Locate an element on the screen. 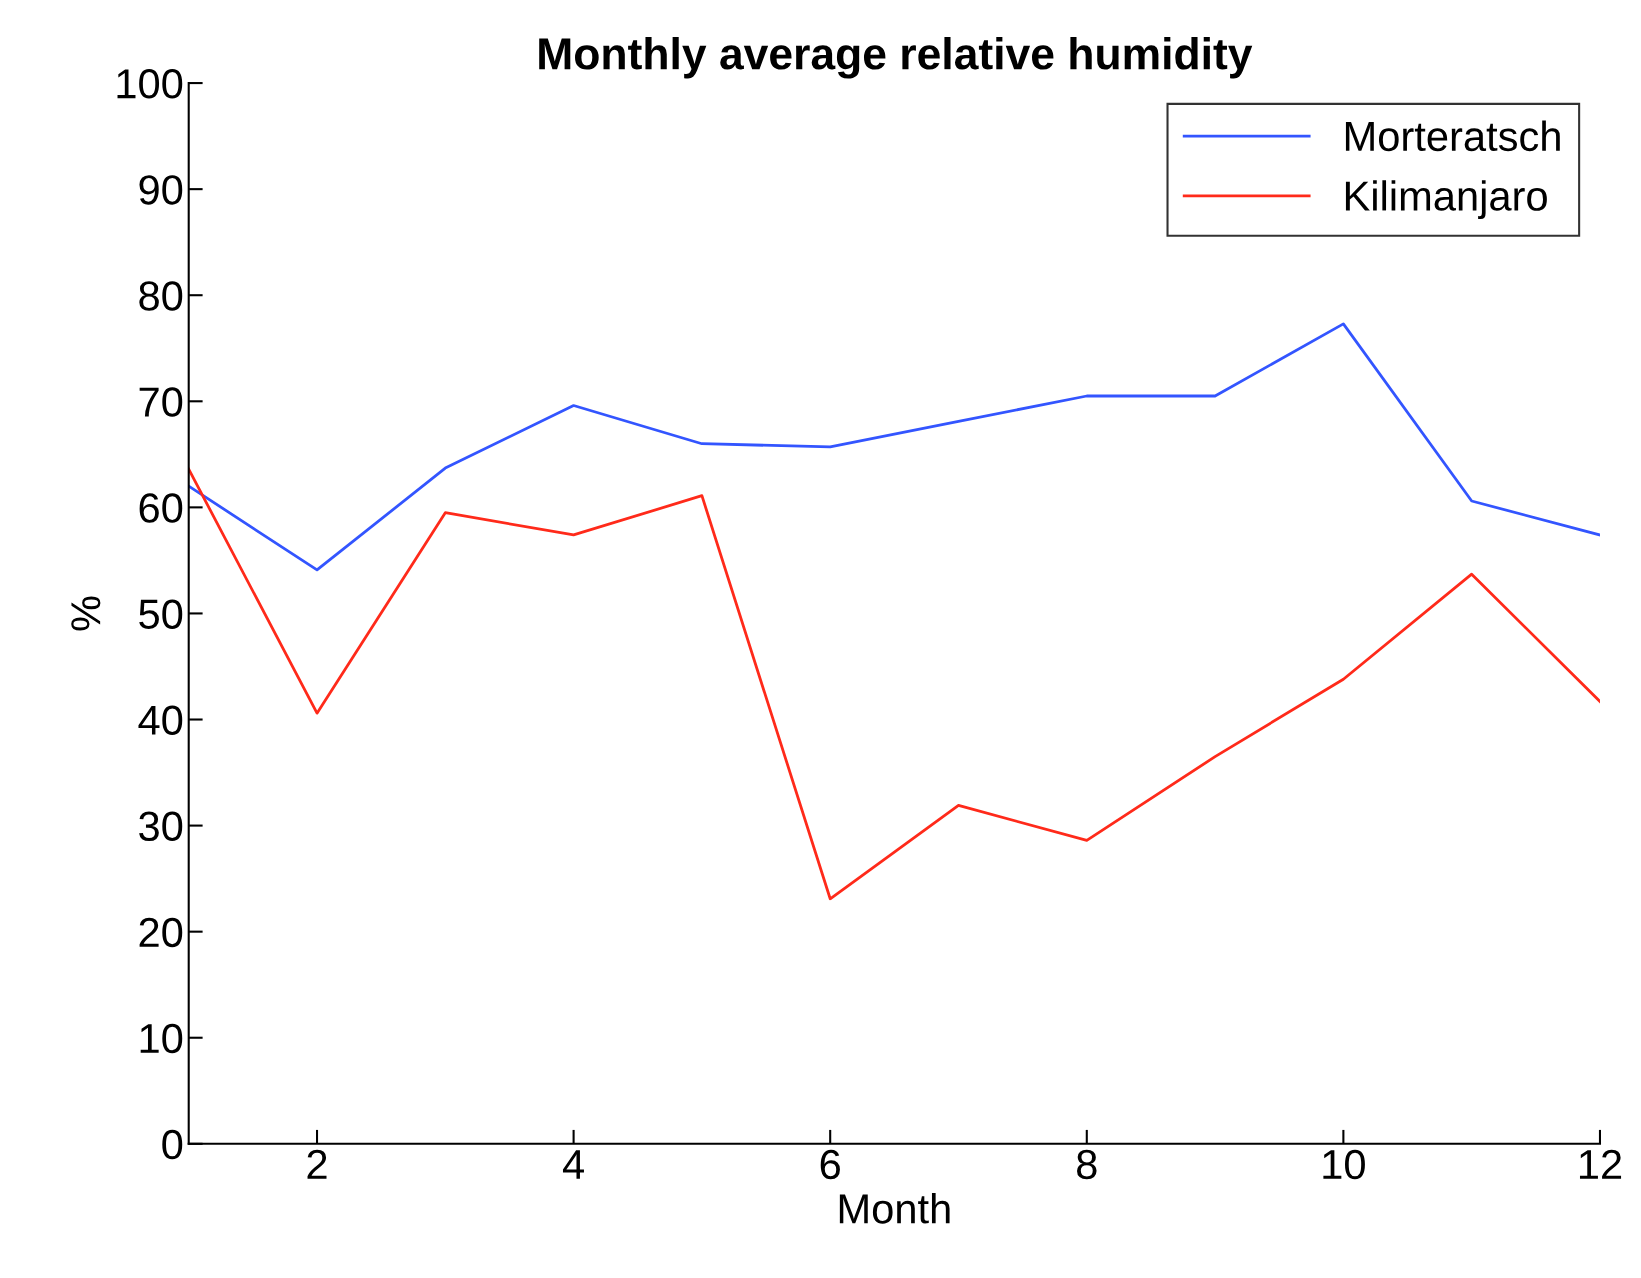  y-tick-label: 10 is located at coordinates (161, 1038).